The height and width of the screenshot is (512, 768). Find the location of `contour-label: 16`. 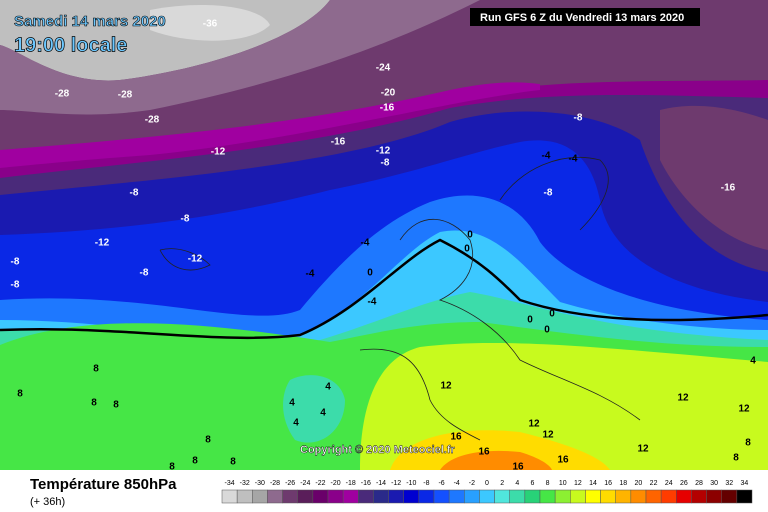

contour-label: 16 is located at coordinates (563, 460).